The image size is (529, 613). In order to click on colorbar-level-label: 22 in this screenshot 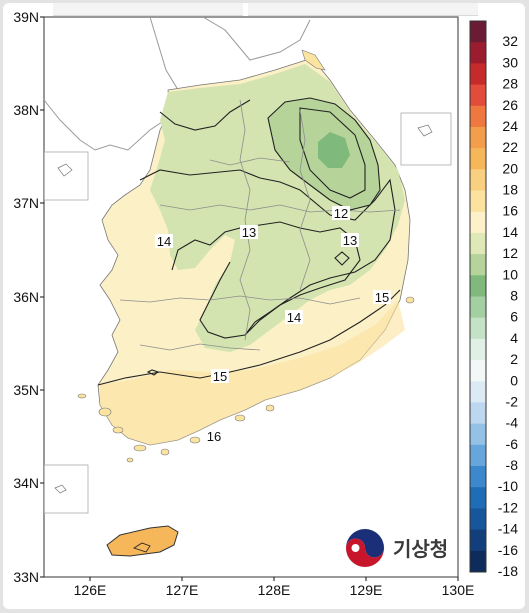, I will do `click(510, 147)`.